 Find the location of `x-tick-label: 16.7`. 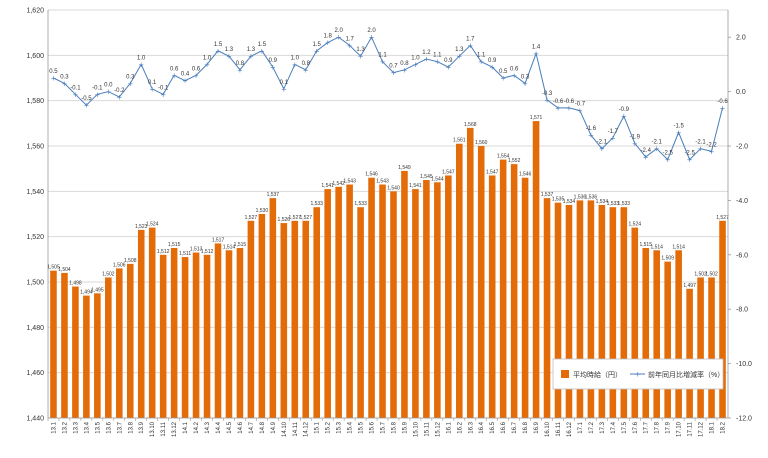

x-tick-label: 16.7 is located at coordinates (515, 427).